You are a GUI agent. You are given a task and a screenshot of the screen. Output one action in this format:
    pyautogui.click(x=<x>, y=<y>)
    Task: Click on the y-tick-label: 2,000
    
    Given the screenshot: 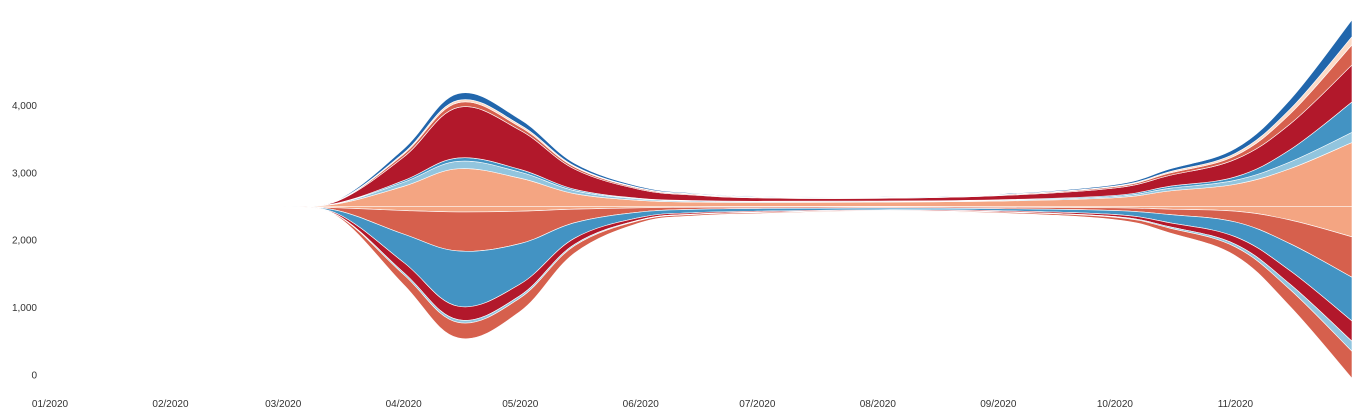 What is the action you would take?
    pyautogui.click(x=24, y=241)
    